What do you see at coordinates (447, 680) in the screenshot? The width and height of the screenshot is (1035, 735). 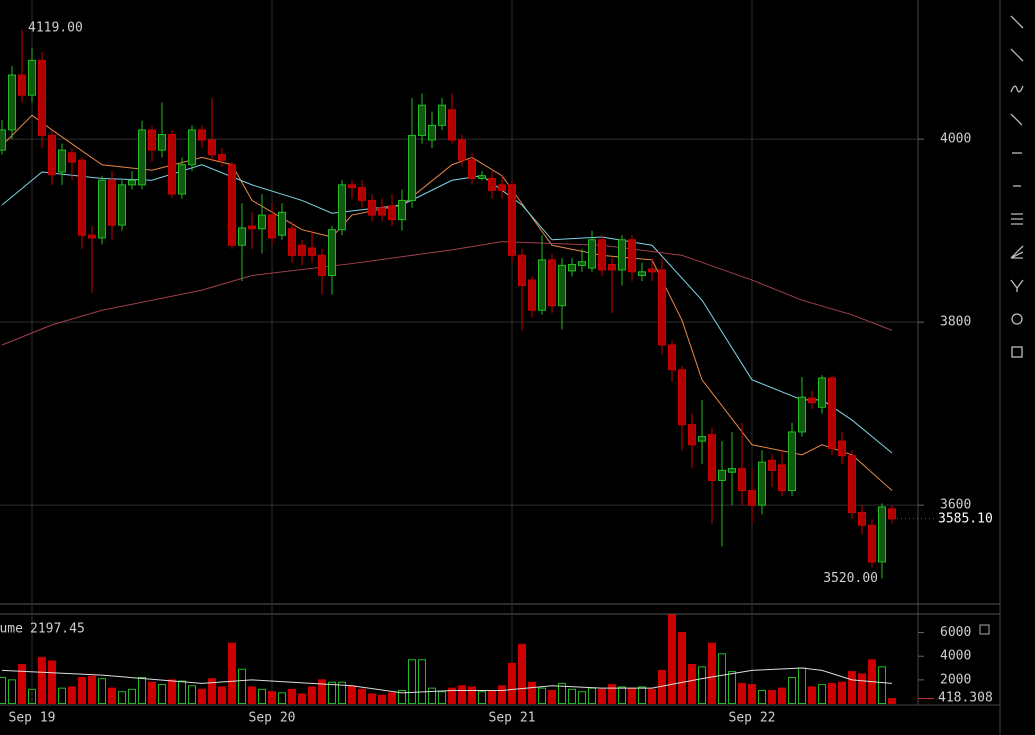 I see `volume-average-line` at bounding box center [447, 680].